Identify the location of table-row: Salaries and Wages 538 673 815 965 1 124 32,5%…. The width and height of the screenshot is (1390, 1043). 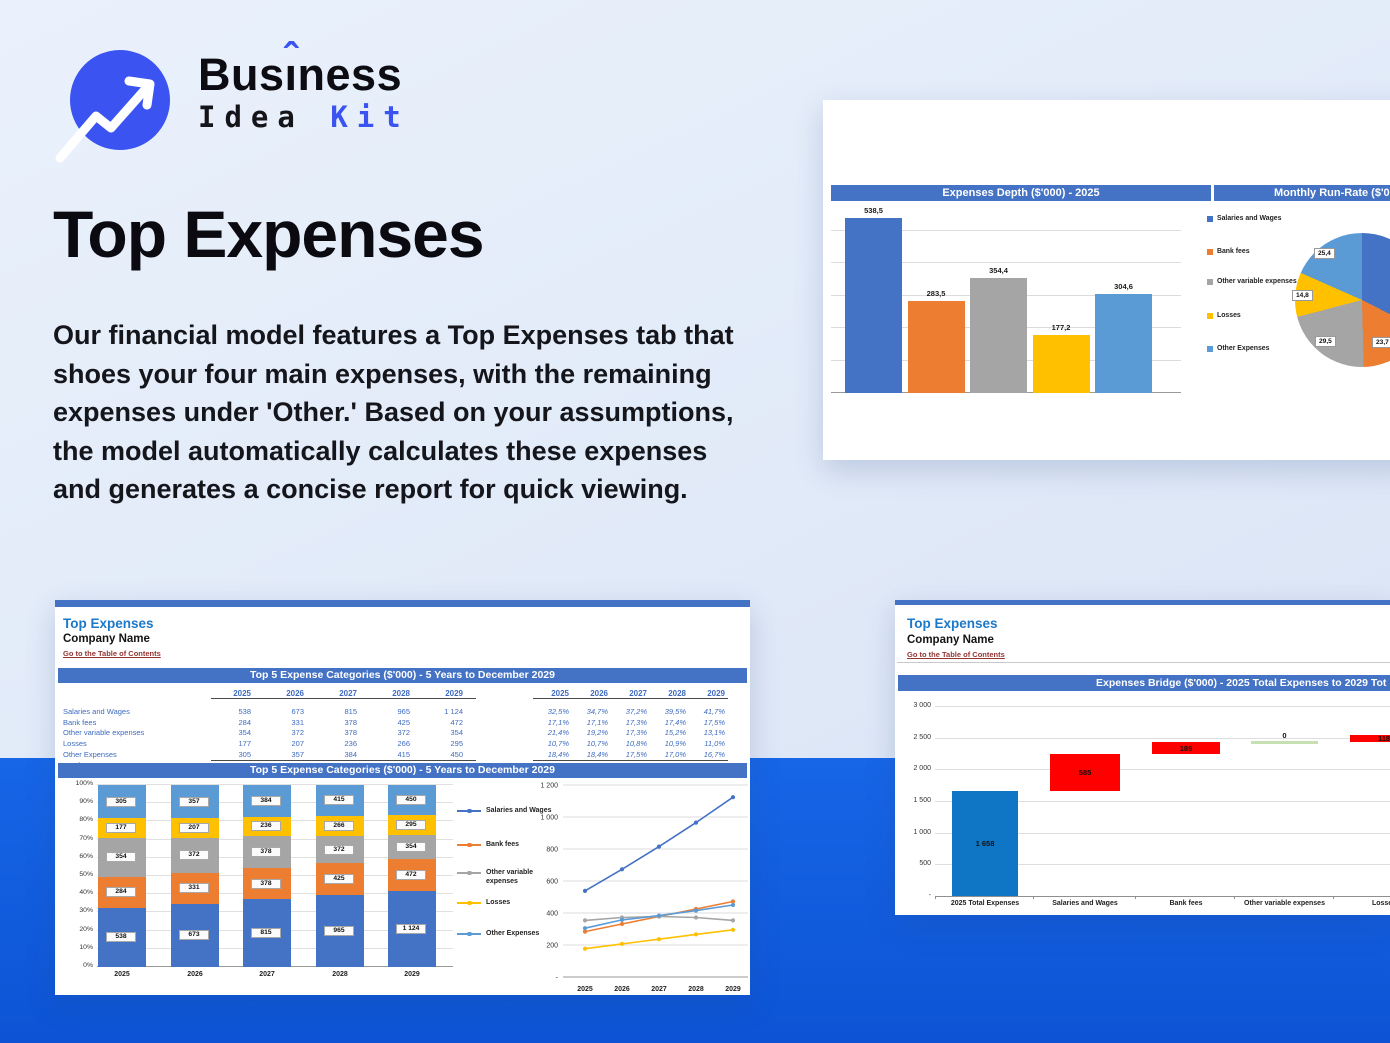
(404, 711).